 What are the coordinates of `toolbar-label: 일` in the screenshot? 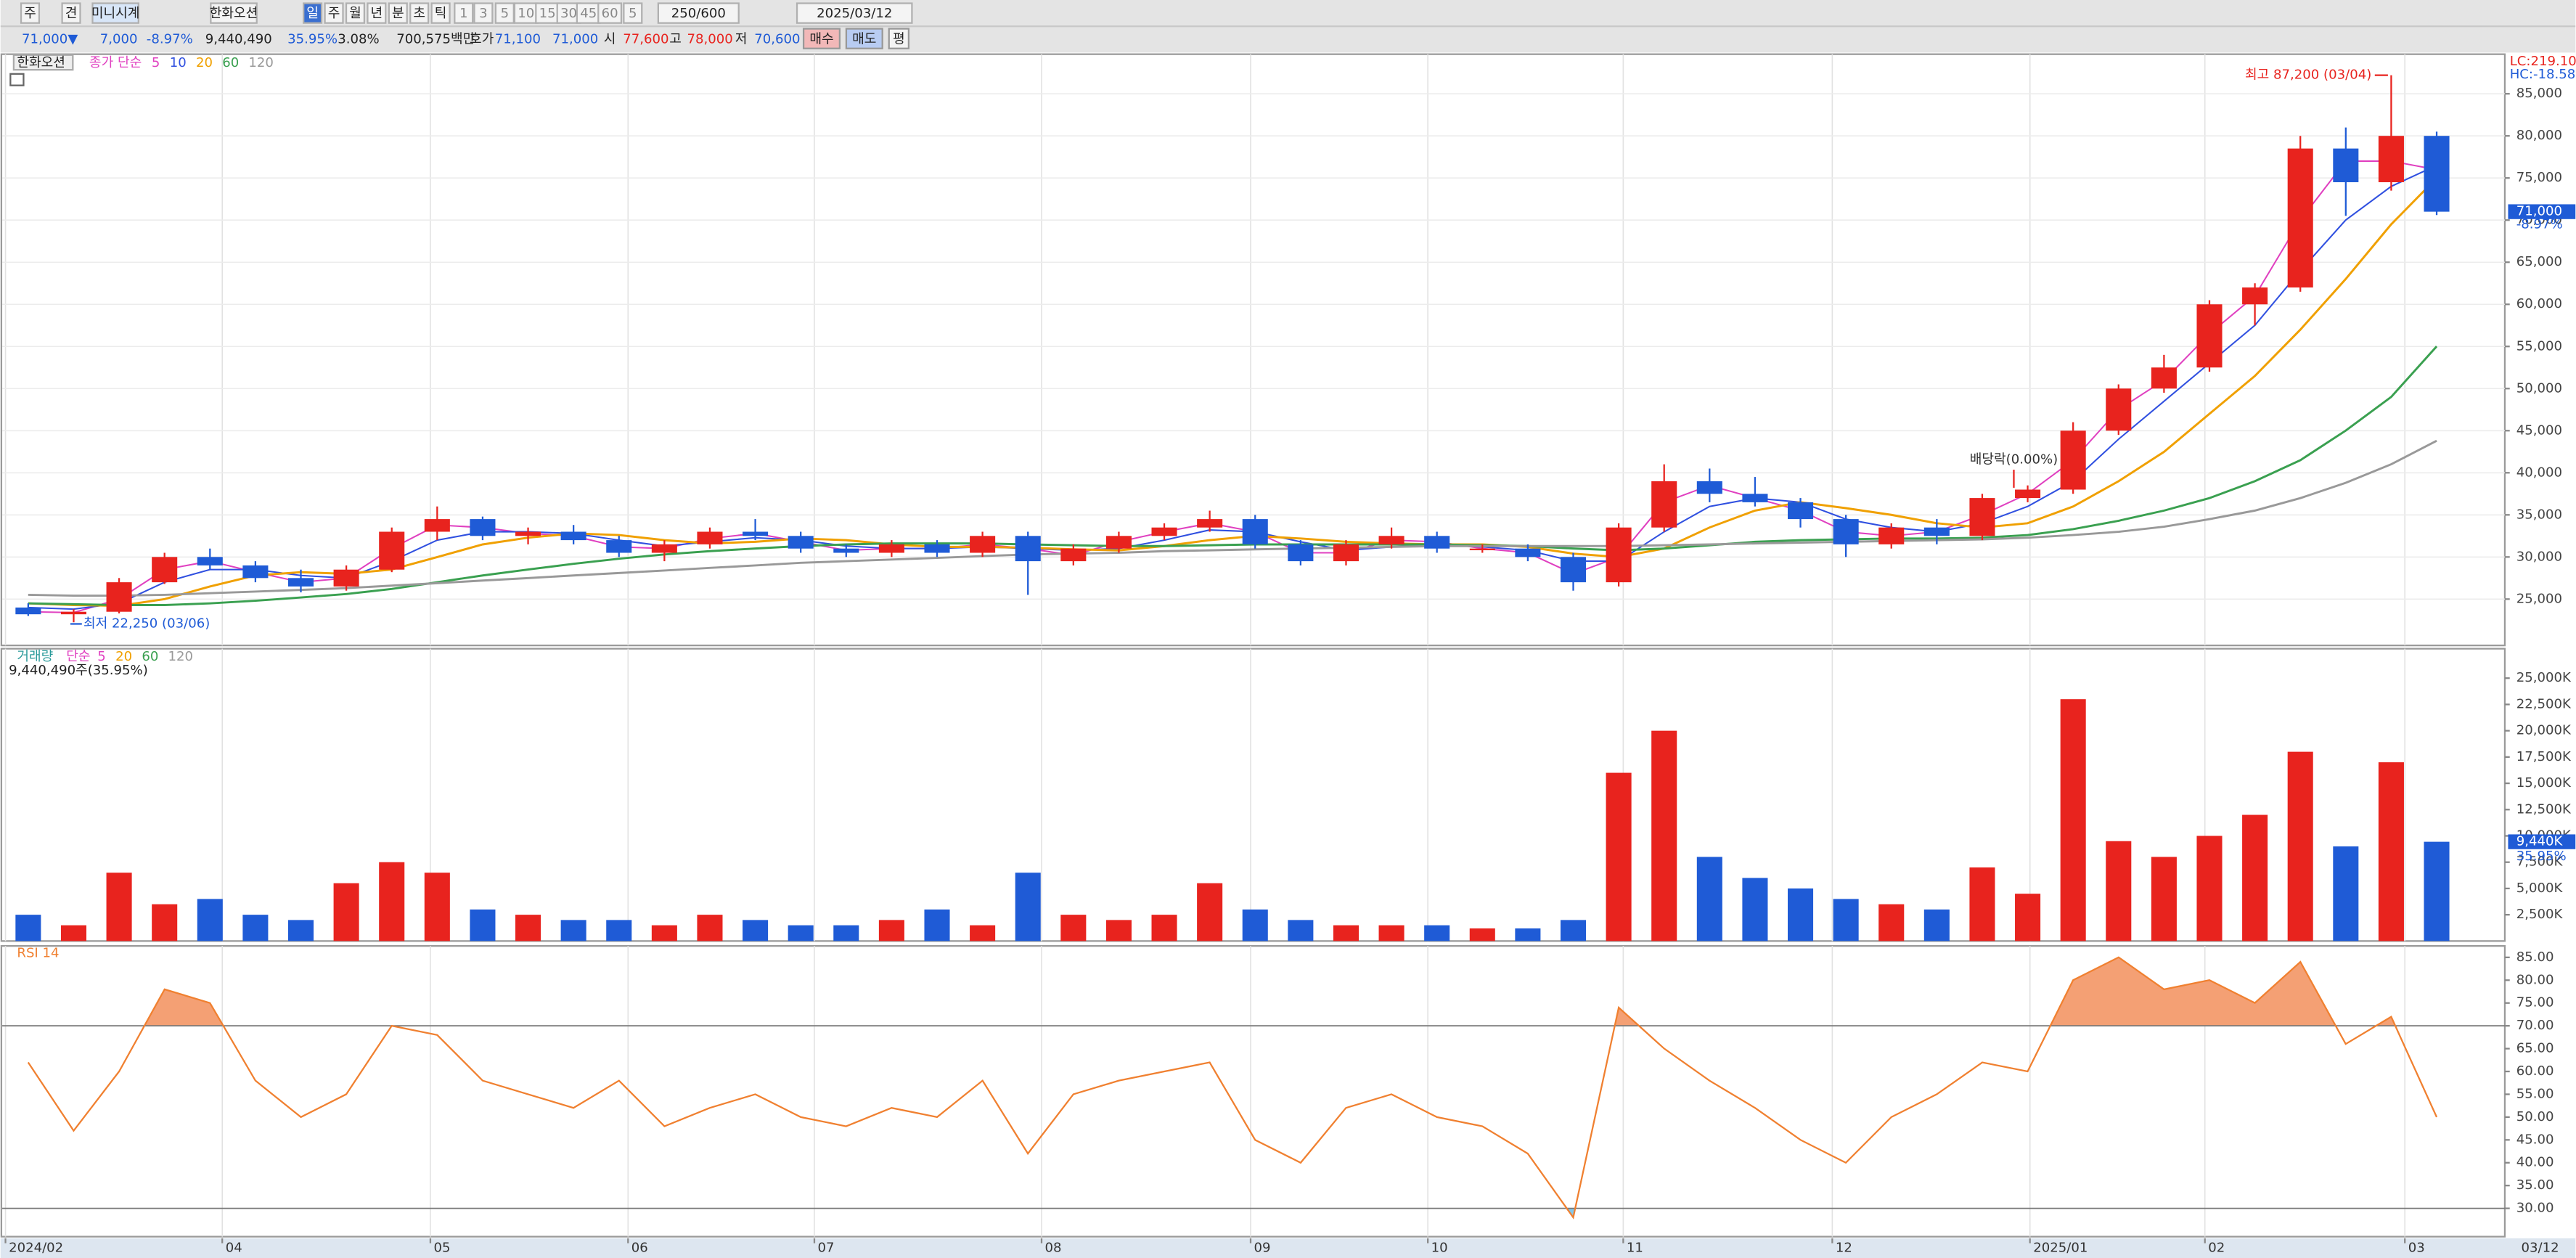 It's located at (313, 13).